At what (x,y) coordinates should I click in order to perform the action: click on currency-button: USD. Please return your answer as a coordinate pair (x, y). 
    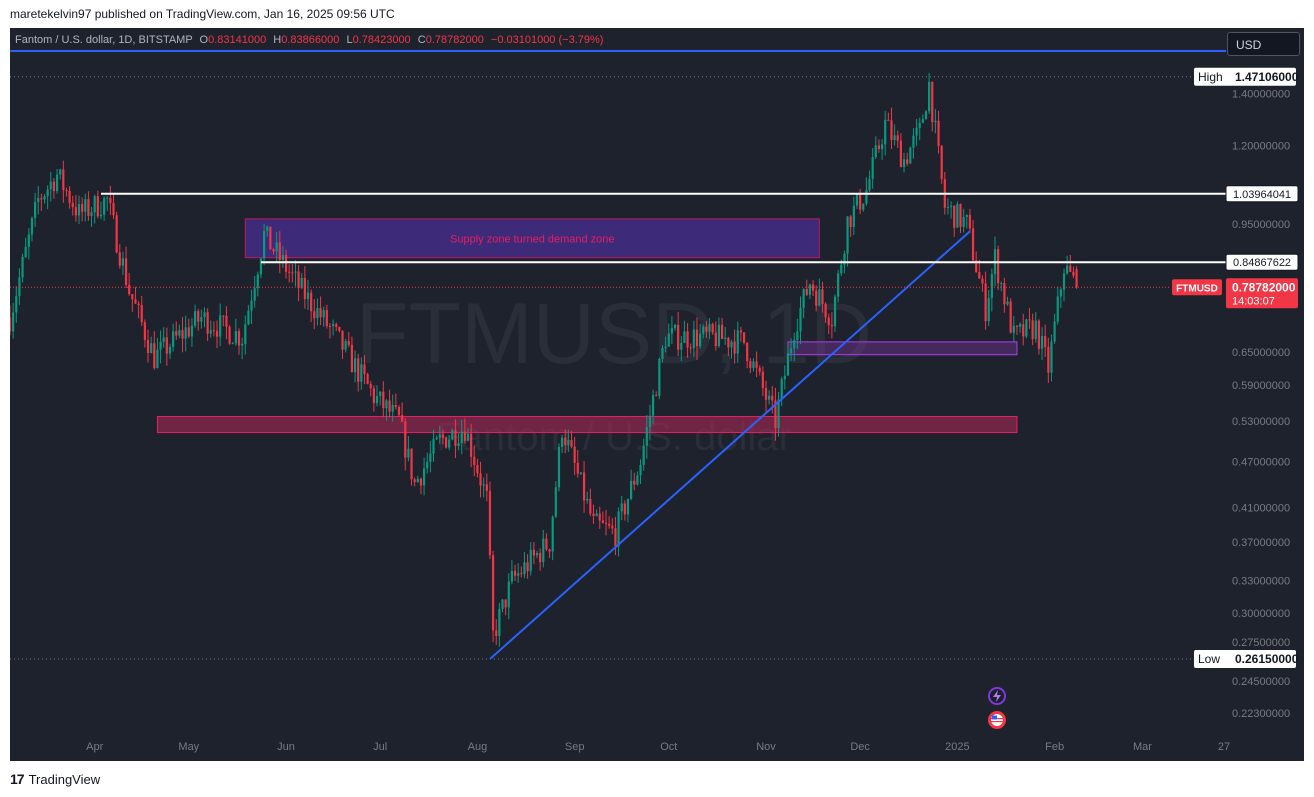
    Looking at the image, I should click on (1263, 44).